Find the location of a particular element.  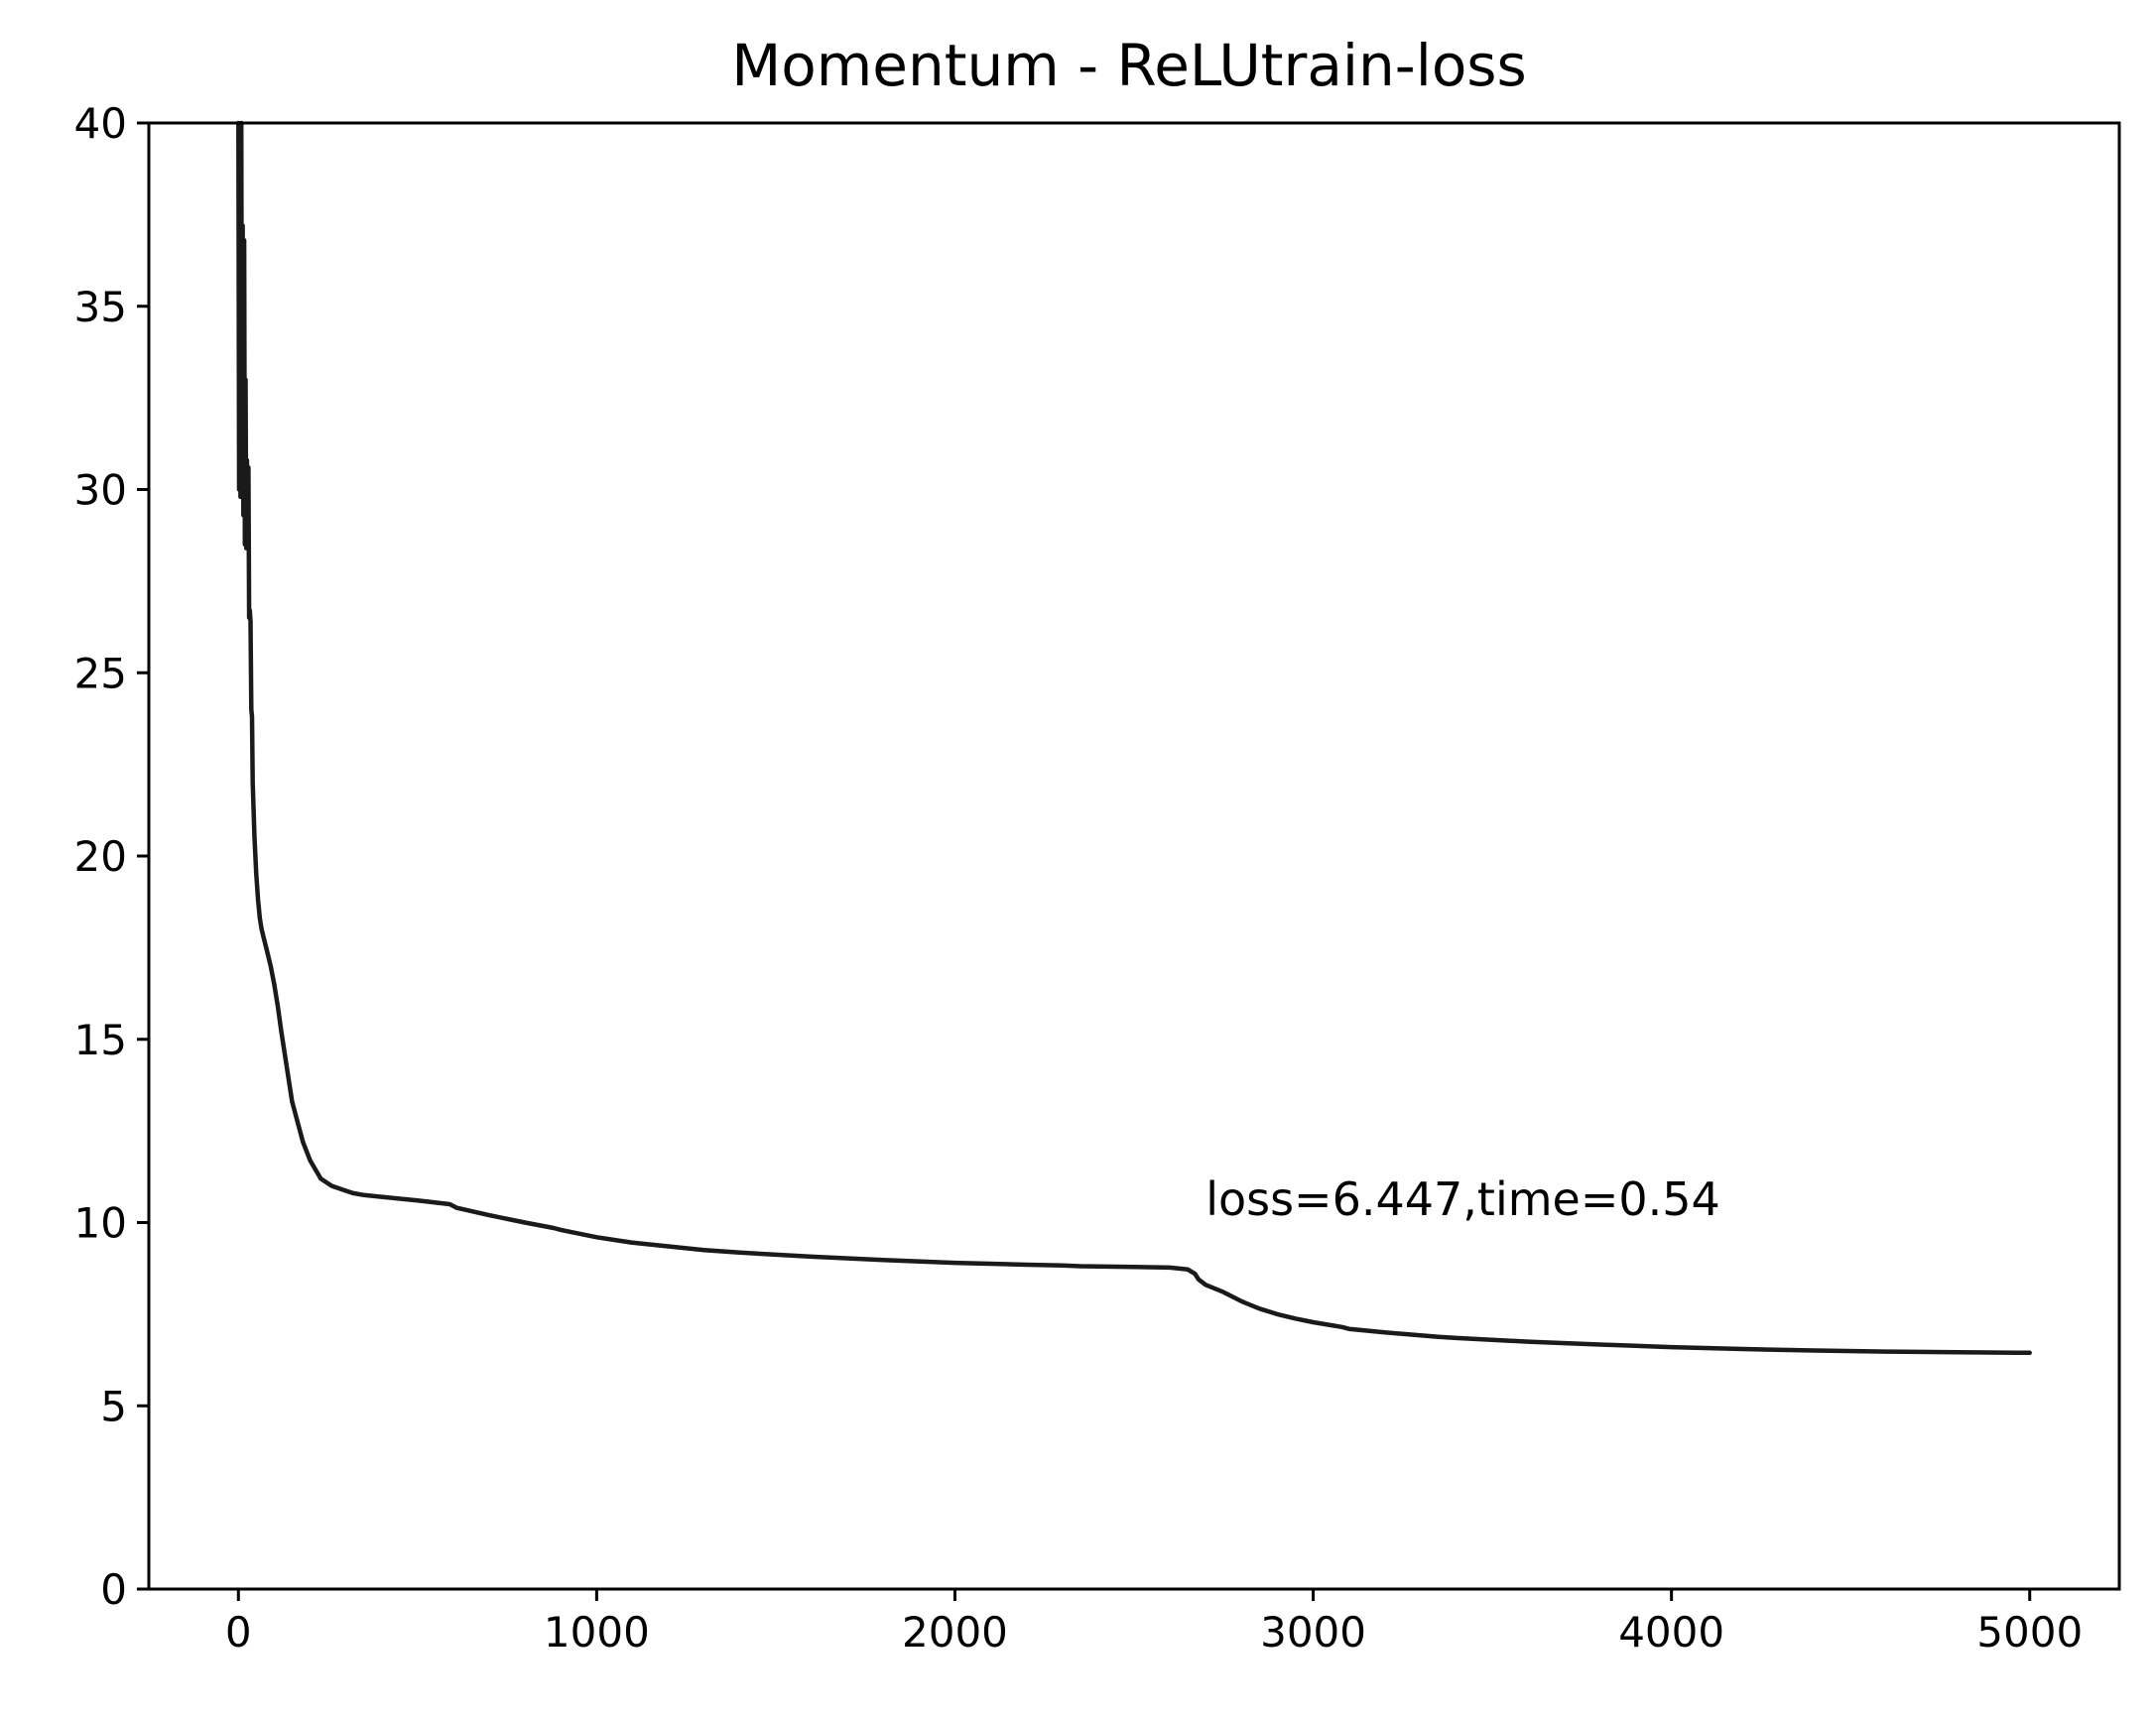

chart-title: Momentum - ReLUtrain-loss is located at coordinates (1129, 65).